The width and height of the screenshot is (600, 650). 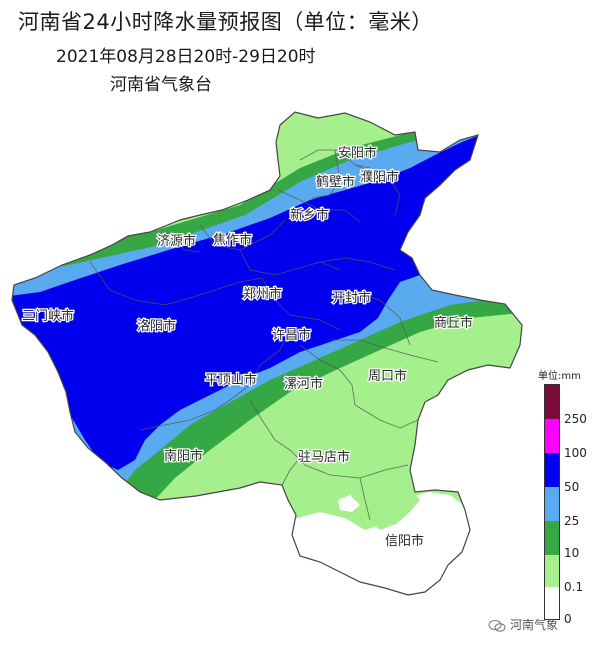 I want to click on city-label-pingdingshan: 平顶山市, so click(x=231, y=380).